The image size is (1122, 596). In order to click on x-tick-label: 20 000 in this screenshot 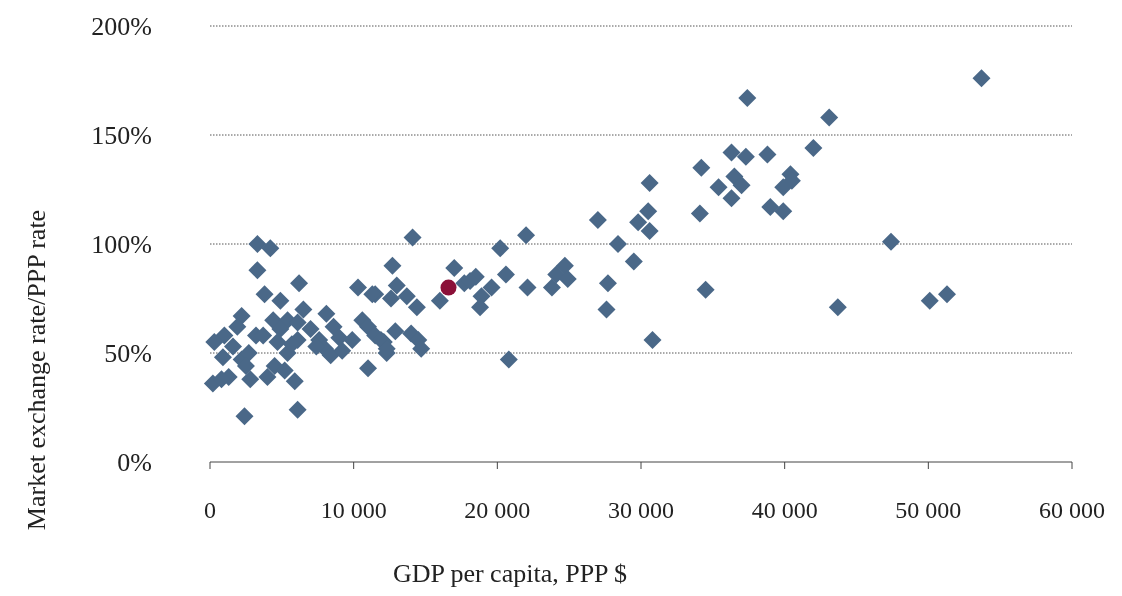, I will do `click(497, 510)`.